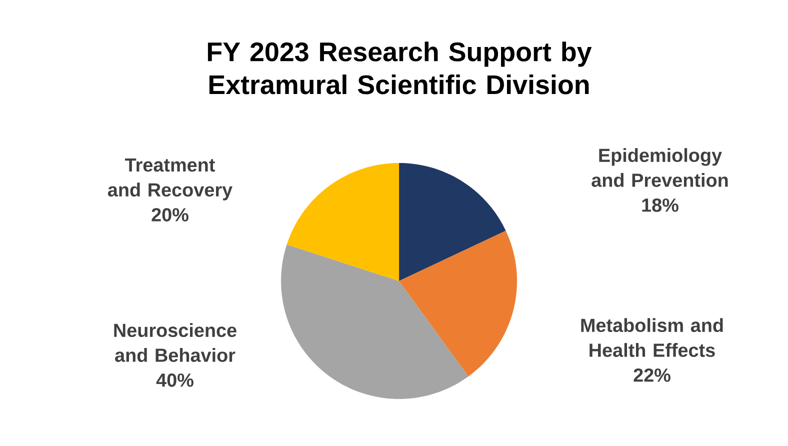 The image size is (788, 446). Describe the element at coordinates (175, 380) in the screenshot. I see `data-label: 40%` at that location.